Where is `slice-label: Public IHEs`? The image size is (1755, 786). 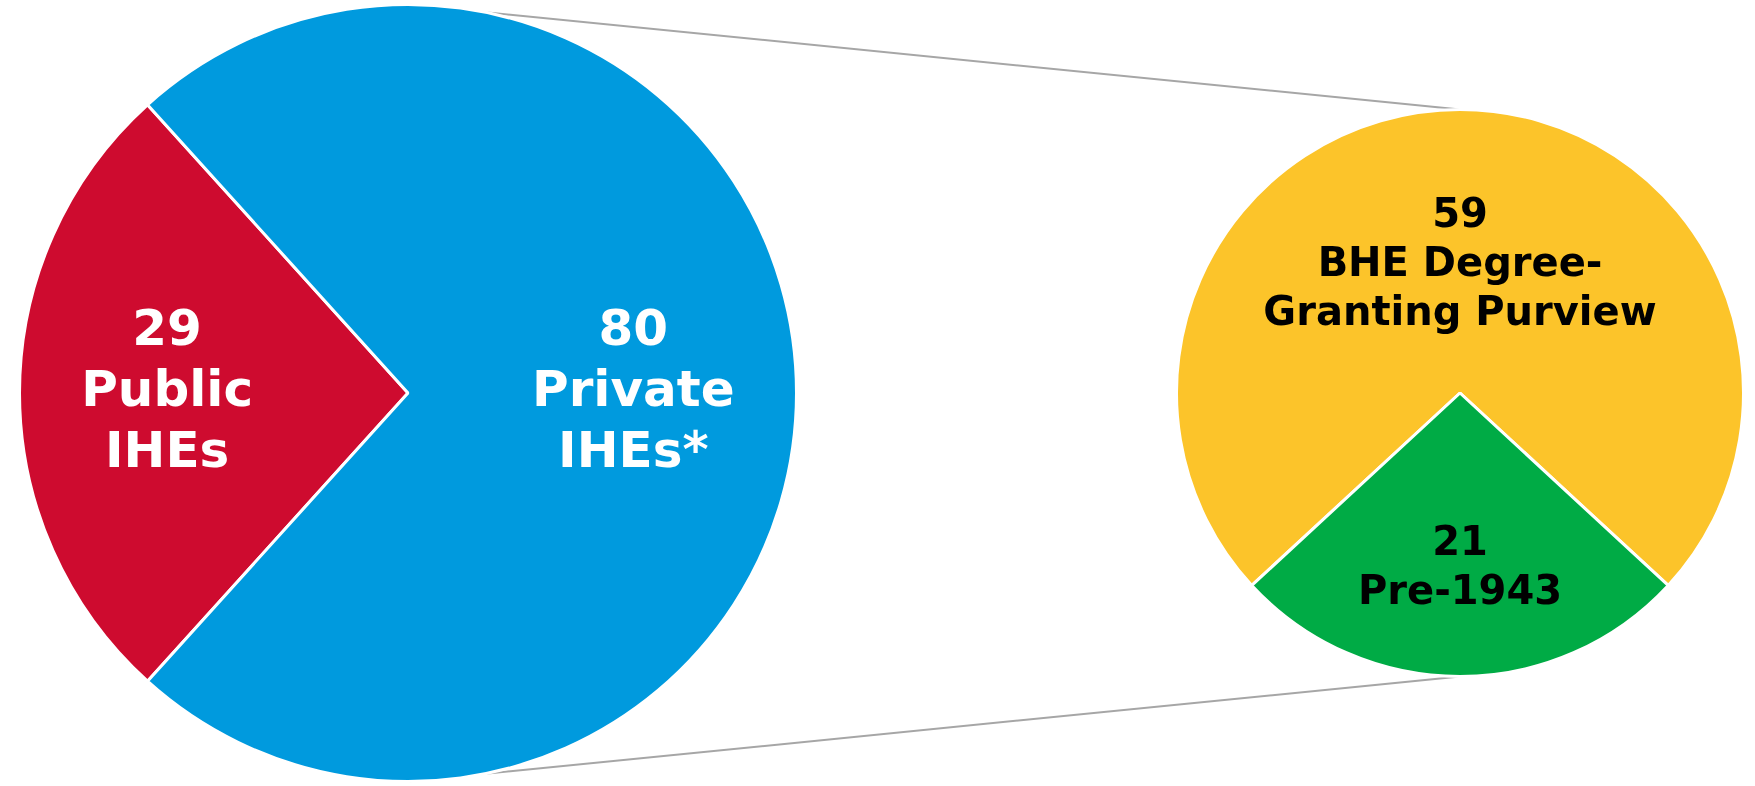
slice-label: Public IHEs is located at coordinates (167, 419).